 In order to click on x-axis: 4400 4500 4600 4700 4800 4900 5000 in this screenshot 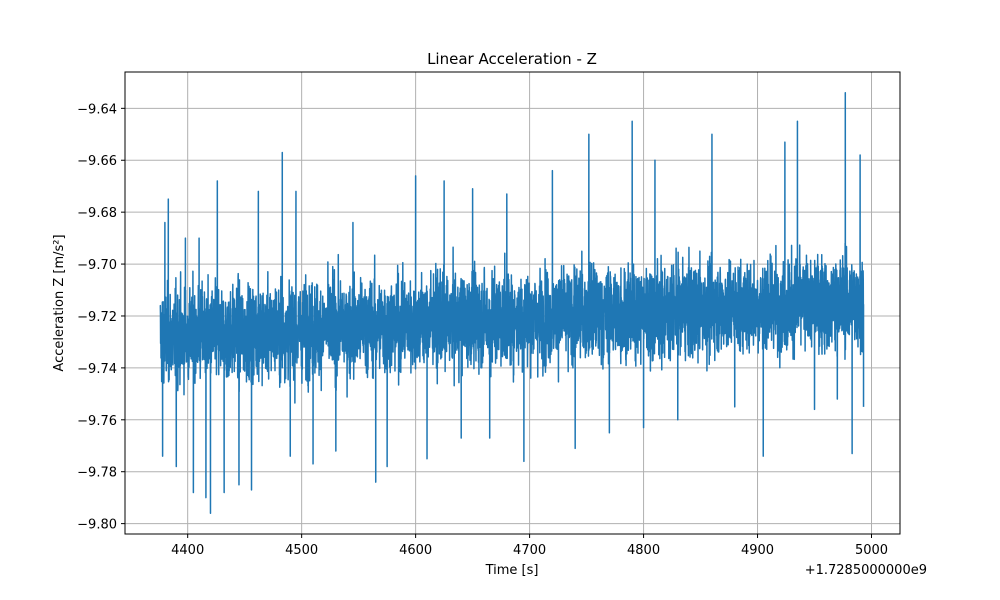, I will do `click(529, 546)`.